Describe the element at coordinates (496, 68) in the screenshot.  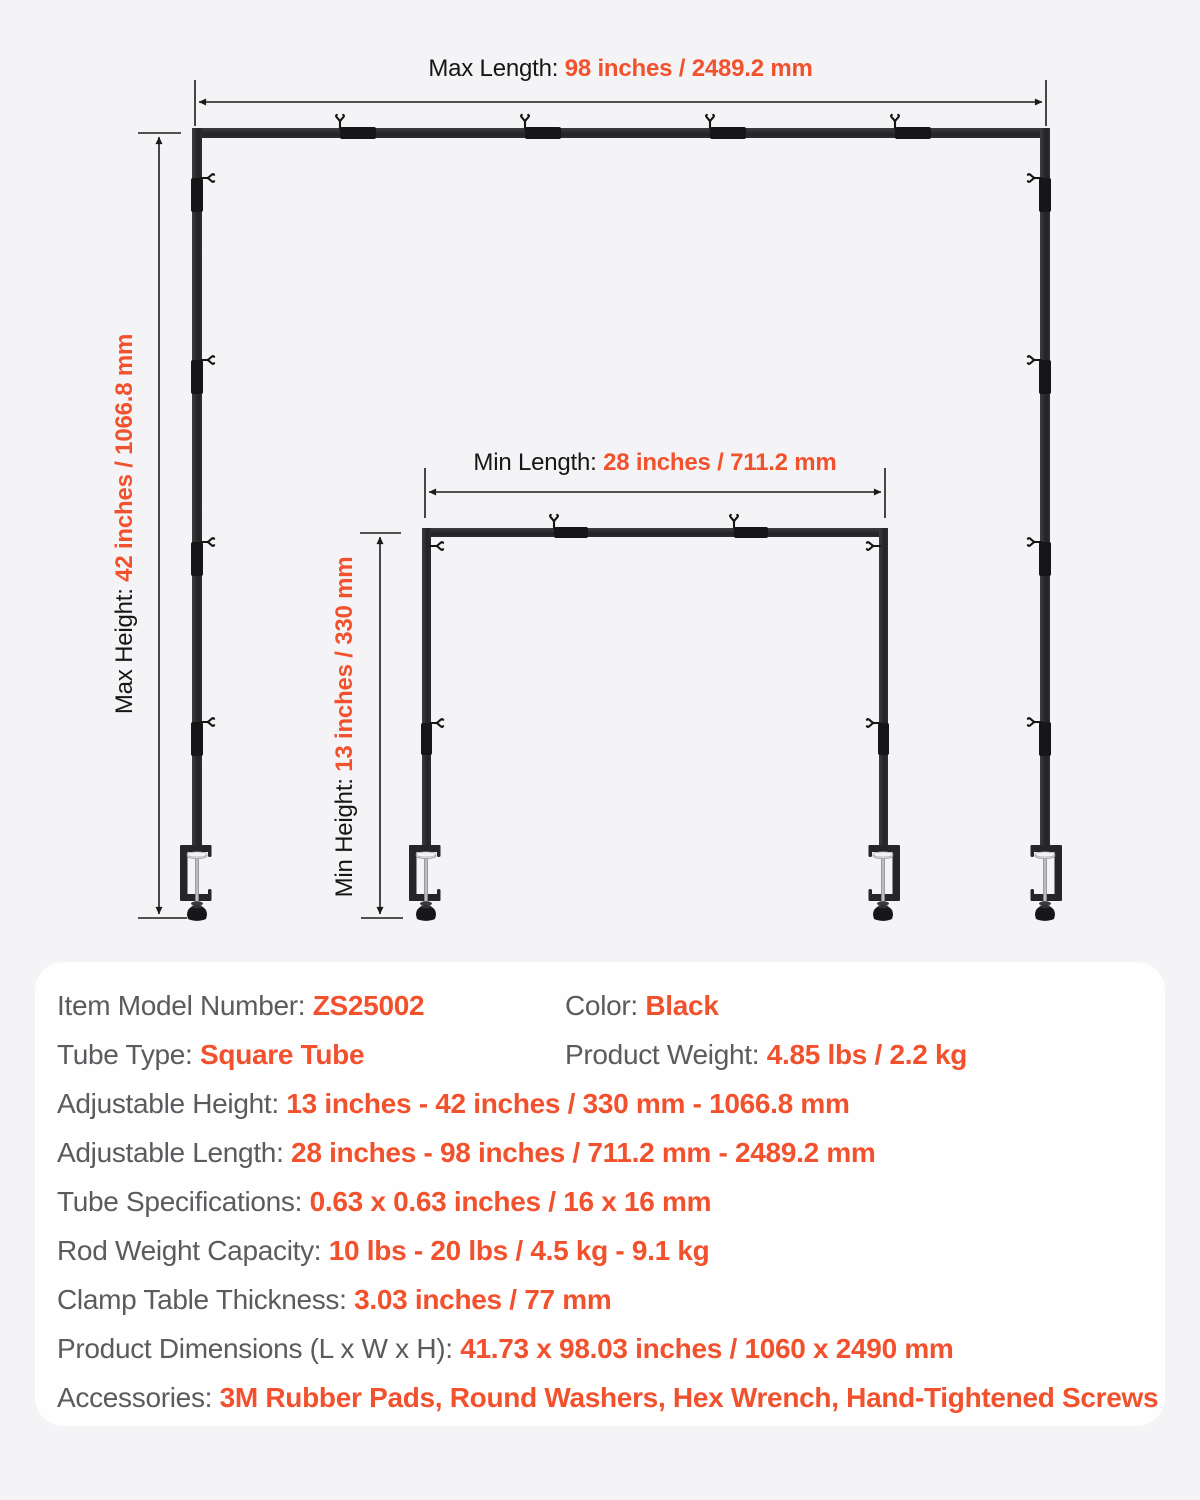
I see `max-length-title: Max Length:` at that location.